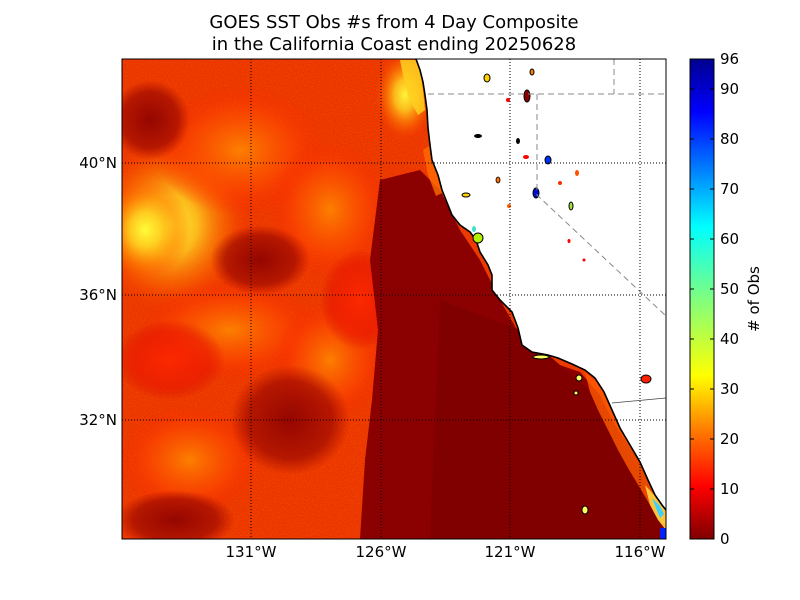 This screenshot has width=800, height=600. What do you see at coordinates (754, 299) in the screenshot?
I see `colorbar-label: # of Obs` at bounding box center [754, 299].